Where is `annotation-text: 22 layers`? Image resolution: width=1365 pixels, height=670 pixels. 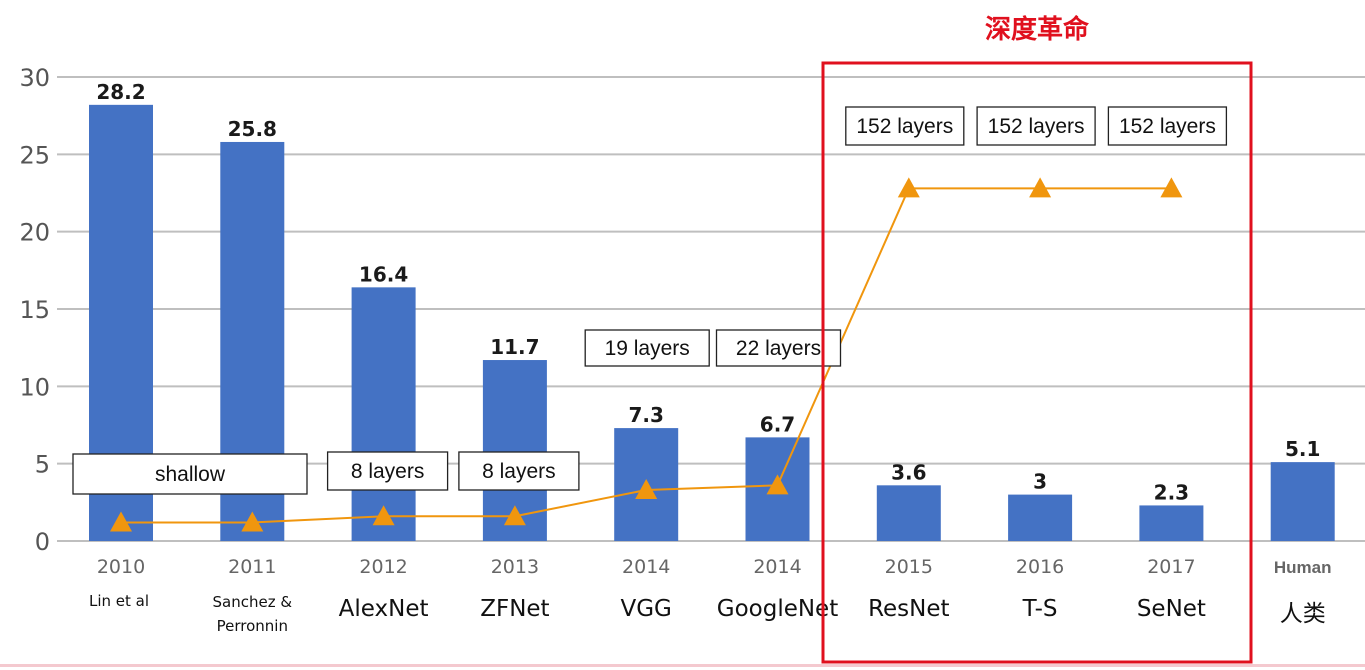 annotation-text: 22 layers is located at coordinates (778, 348).